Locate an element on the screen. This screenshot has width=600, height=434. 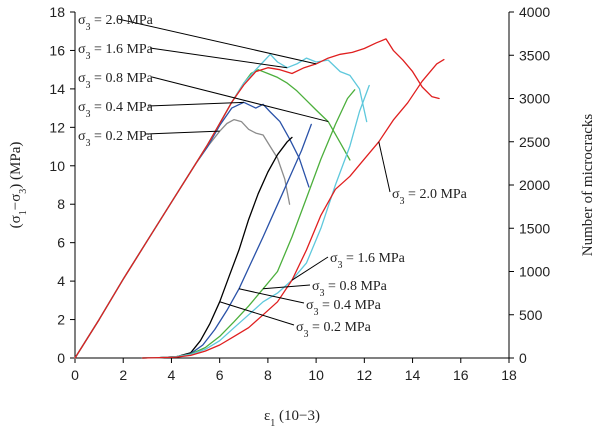
y-axis-right-title: Number of microcracks is located at coordinates (588, 185).